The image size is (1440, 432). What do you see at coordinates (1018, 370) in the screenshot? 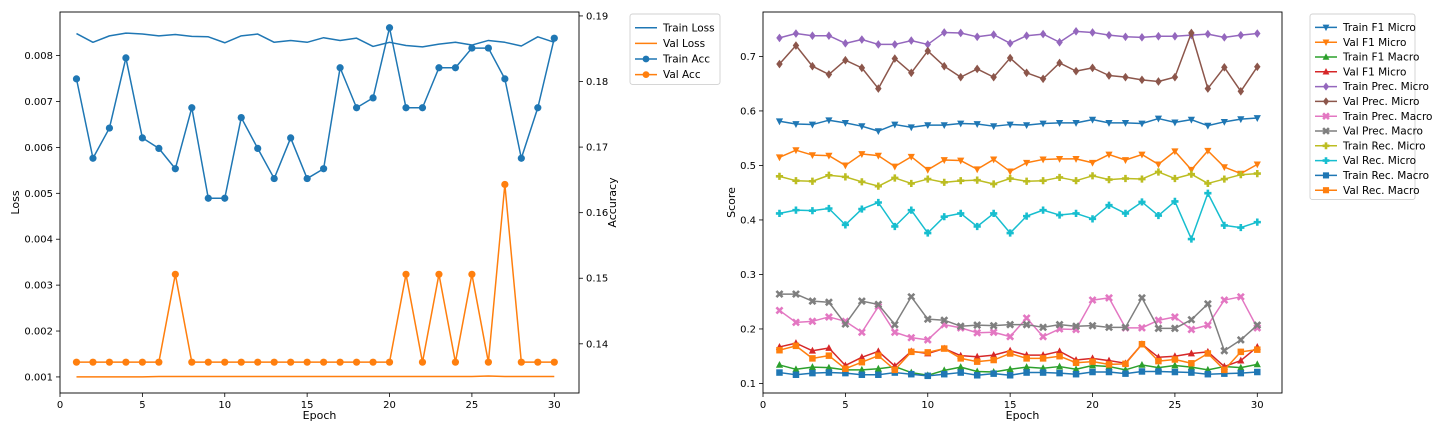
I see `series-line-train-f1-macro` at bounding box center [1018, 370].